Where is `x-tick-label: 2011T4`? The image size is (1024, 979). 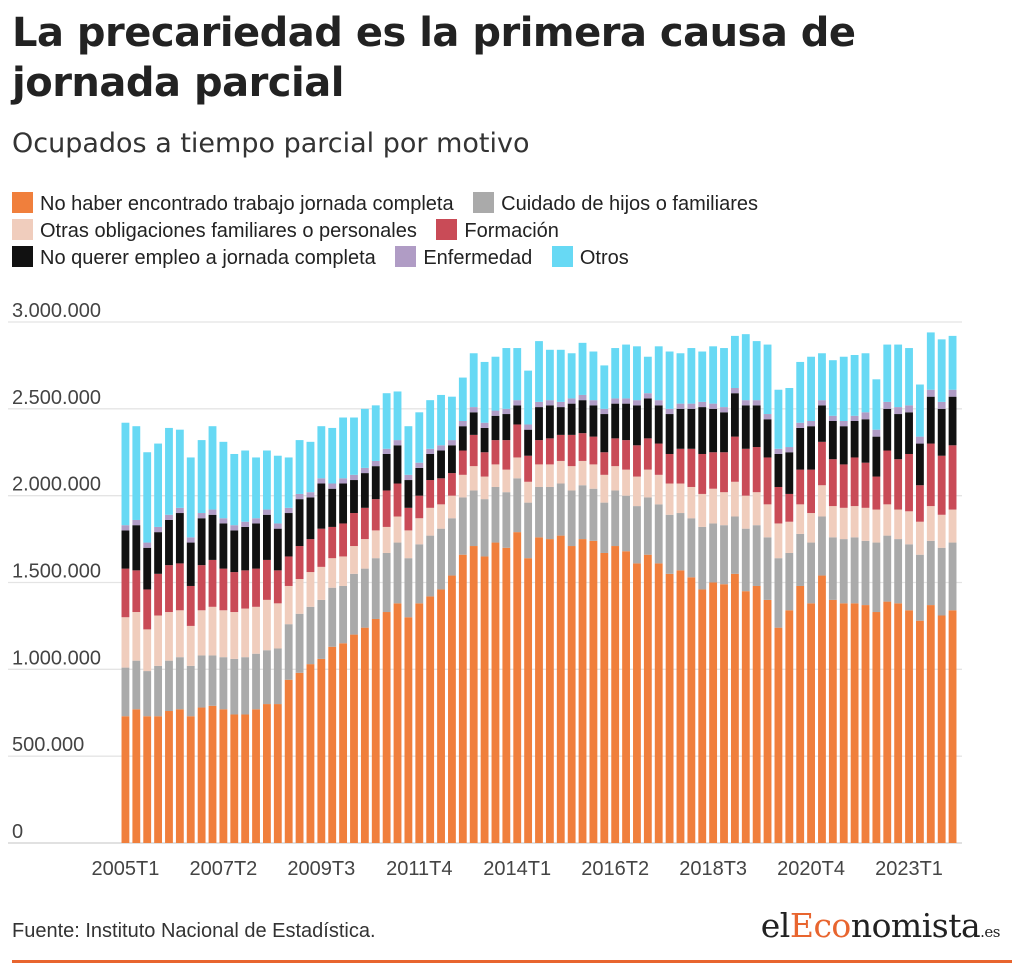 x-tick-label: 2011T4 is located at coordinates (419, 869).